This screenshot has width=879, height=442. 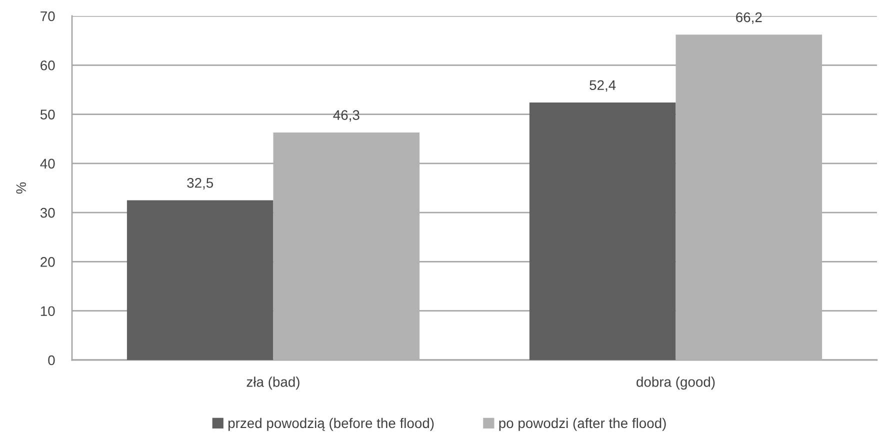 I want to click on y-tick-label: 50, so click(x=47, y=115).